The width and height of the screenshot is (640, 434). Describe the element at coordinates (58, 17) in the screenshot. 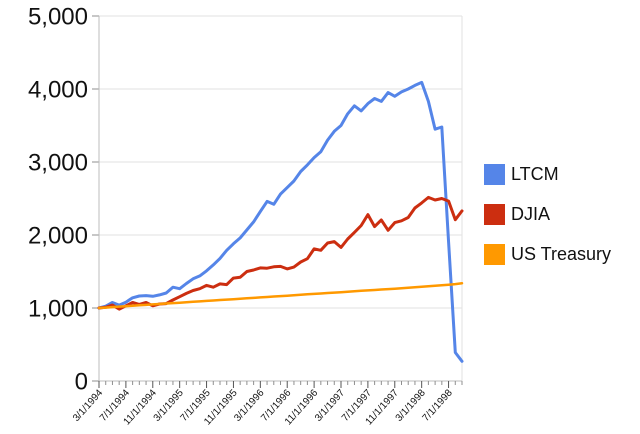

I see `y-axis-label: 5,000` at that location.